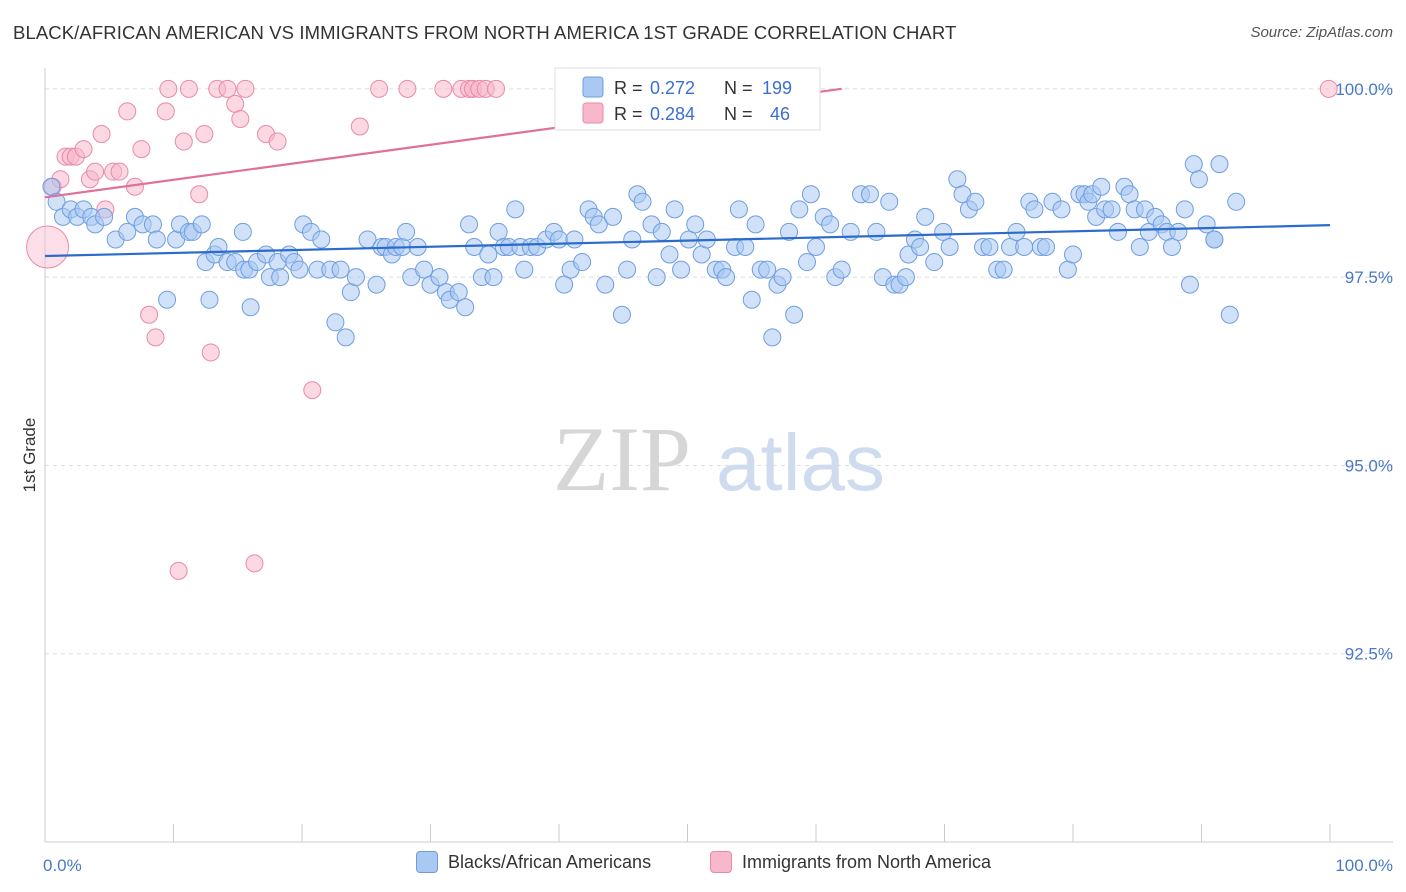  Describe the element at coordinates (62, 865) in the screenshot. I see `x-tick-label: 0.0%` at that location.